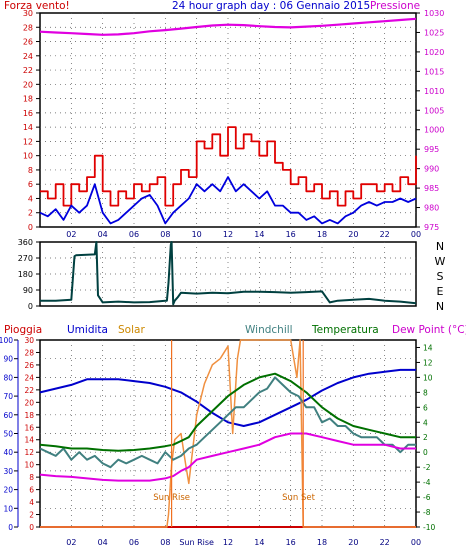  What do you see at coordinates (298, 498) in the screenshot?
I see `sun-annotation: Sun Set` at bounding box center [298, 498].